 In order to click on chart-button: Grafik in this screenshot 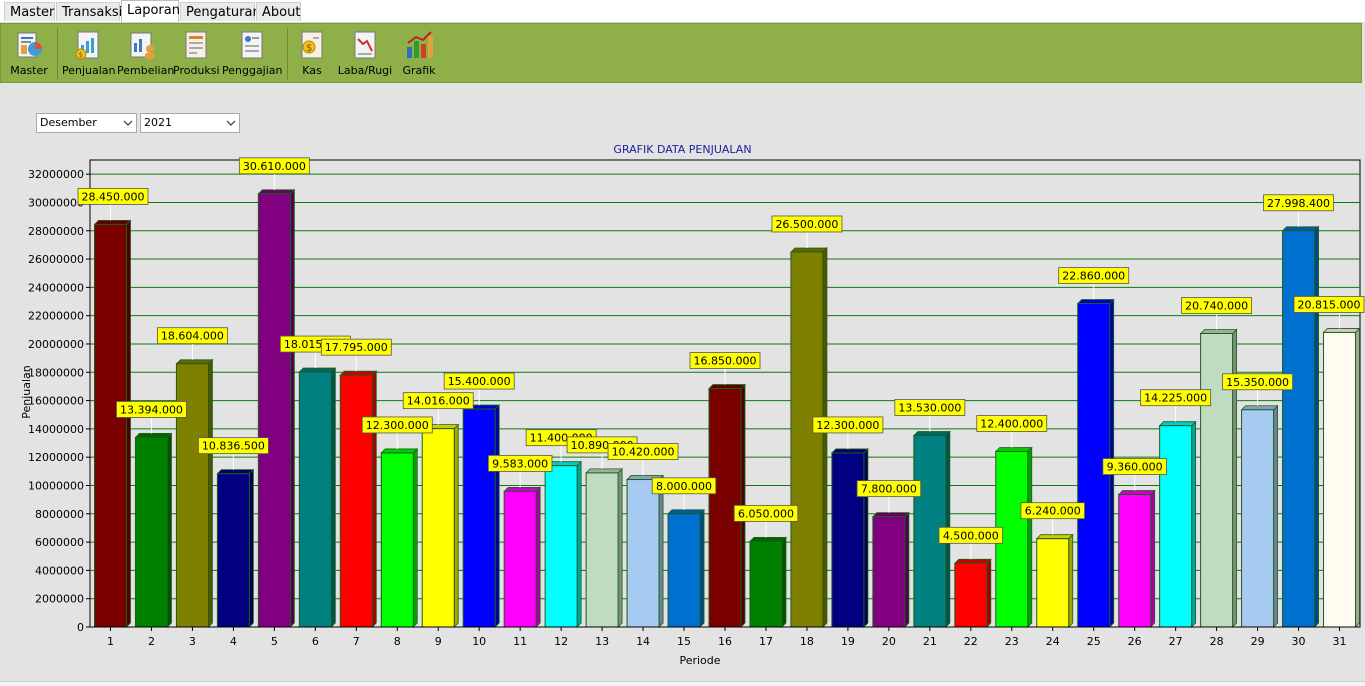, I will do `click(419, 54)`.